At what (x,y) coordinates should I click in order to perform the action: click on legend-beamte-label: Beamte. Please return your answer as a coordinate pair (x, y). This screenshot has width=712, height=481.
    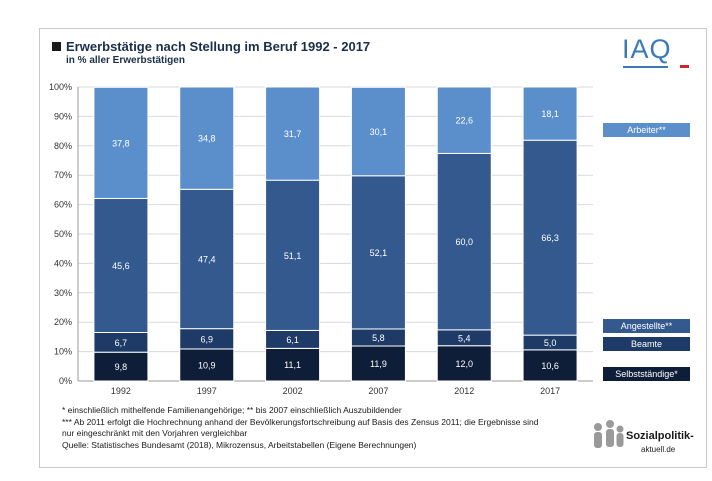
    Looking at the image, I should click on (646, 344).